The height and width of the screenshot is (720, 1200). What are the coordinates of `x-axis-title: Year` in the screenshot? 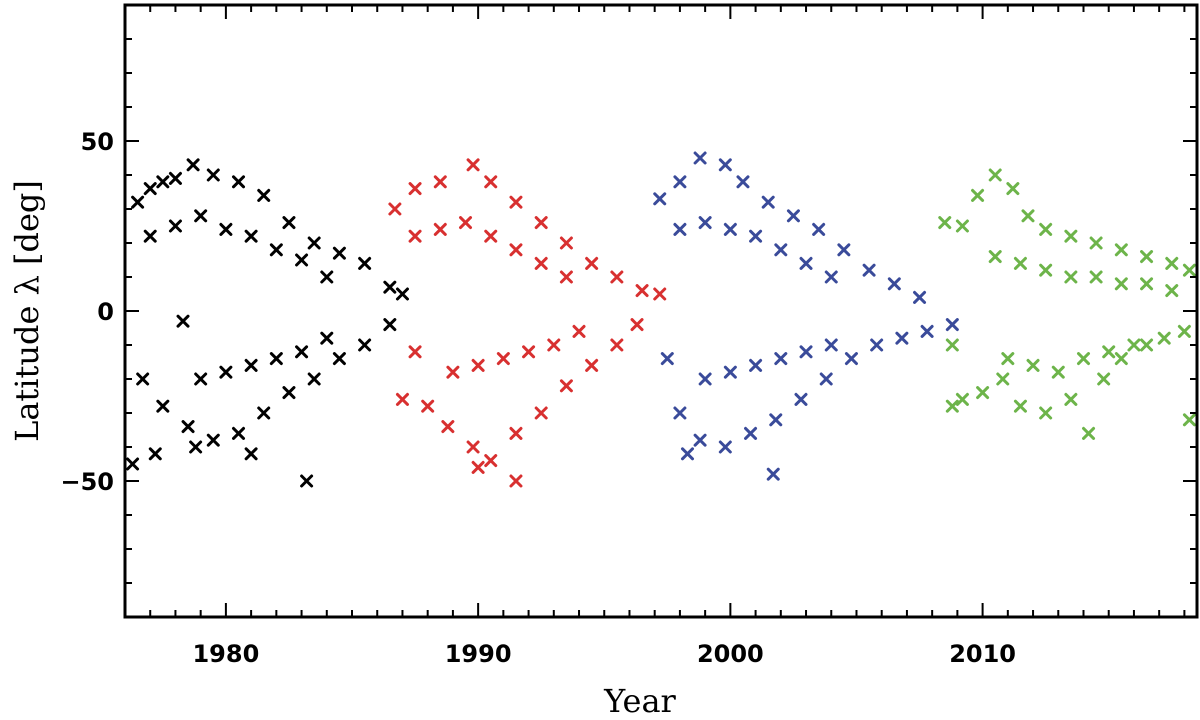 It's located at (639, 701).